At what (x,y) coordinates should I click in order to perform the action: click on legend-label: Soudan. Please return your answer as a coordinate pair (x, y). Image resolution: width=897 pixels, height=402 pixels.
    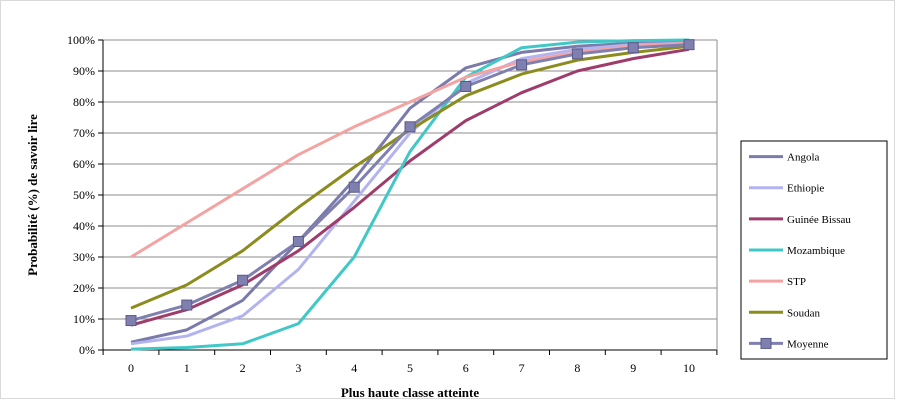
    Looking at the image, I should click on (804, 313).